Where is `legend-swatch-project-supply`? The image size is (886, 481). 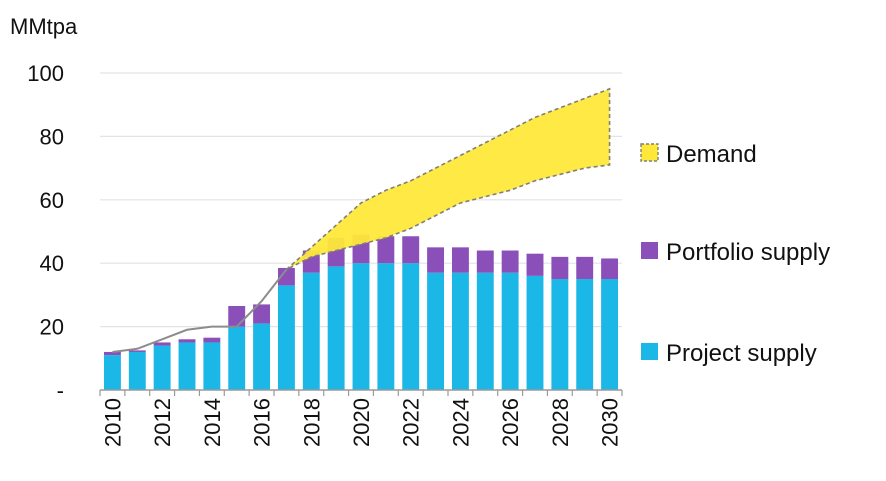 legend-swatch-project-supply is located at coordinates (649, 351).